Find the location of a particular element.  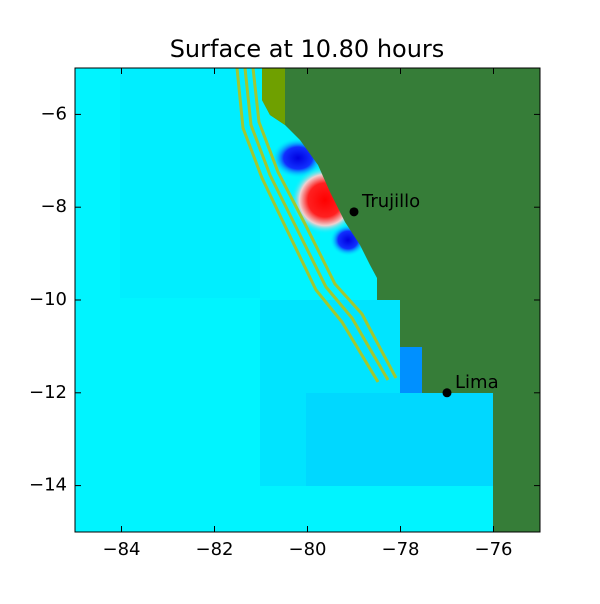

city-label: Trujillo is located at coordinates (390, 201).